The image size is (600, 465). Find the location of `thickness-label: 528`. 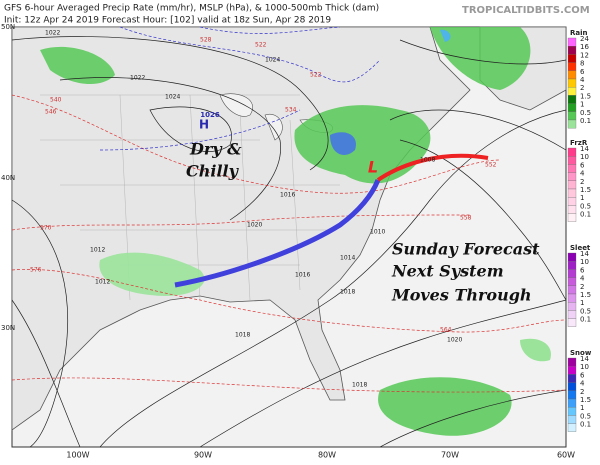

thickness-label: 528 is located at coordinates (206, 40).